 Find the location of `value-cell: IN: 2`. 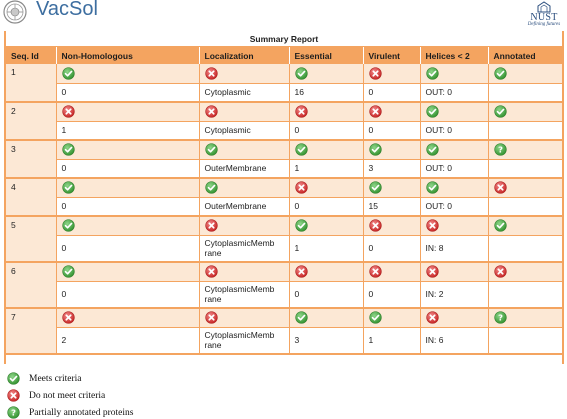

value-cell: IN: 2 is located at coordinates (454, 295).